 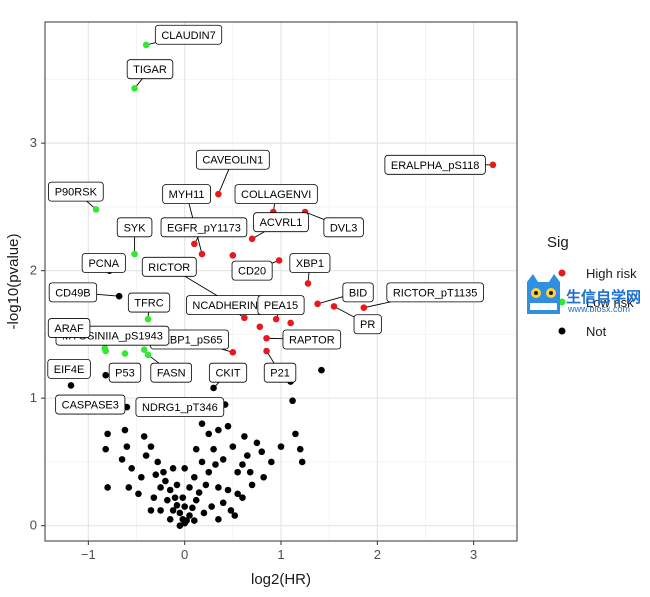 I want to click on point-label: EIF4E, so click(x=69, y=368).